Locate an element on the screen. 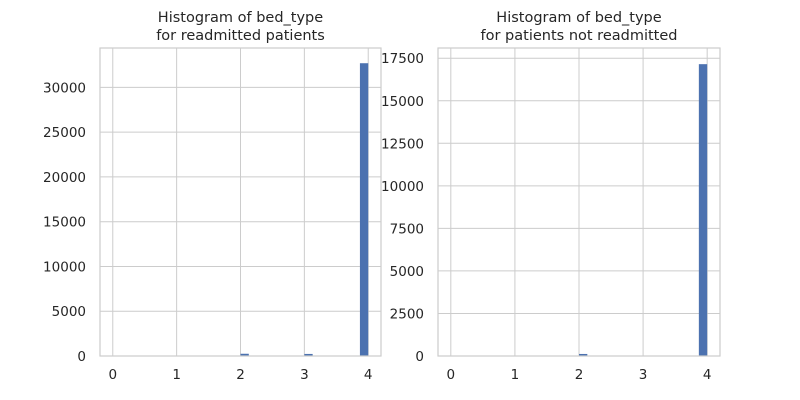 This screenshot has width=800, height=400. y-tick-label: 20000 is located at coordinates (64, 178).